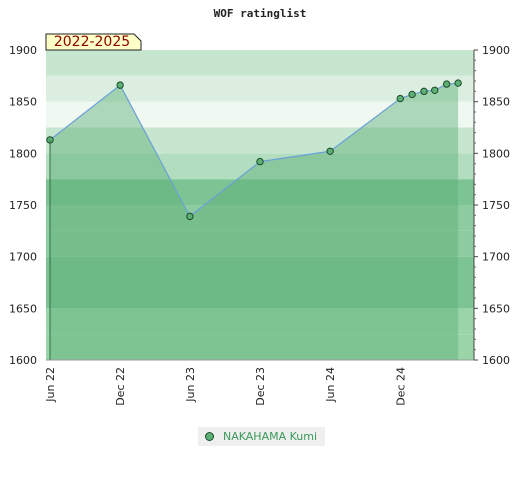 Image resolution: width=520 pixels, height=480 pixels. What do you see at coordinates (260, 386) in the screenshot?
I see `x-tick-label: Dec 23` at bounding box center [260, 386].